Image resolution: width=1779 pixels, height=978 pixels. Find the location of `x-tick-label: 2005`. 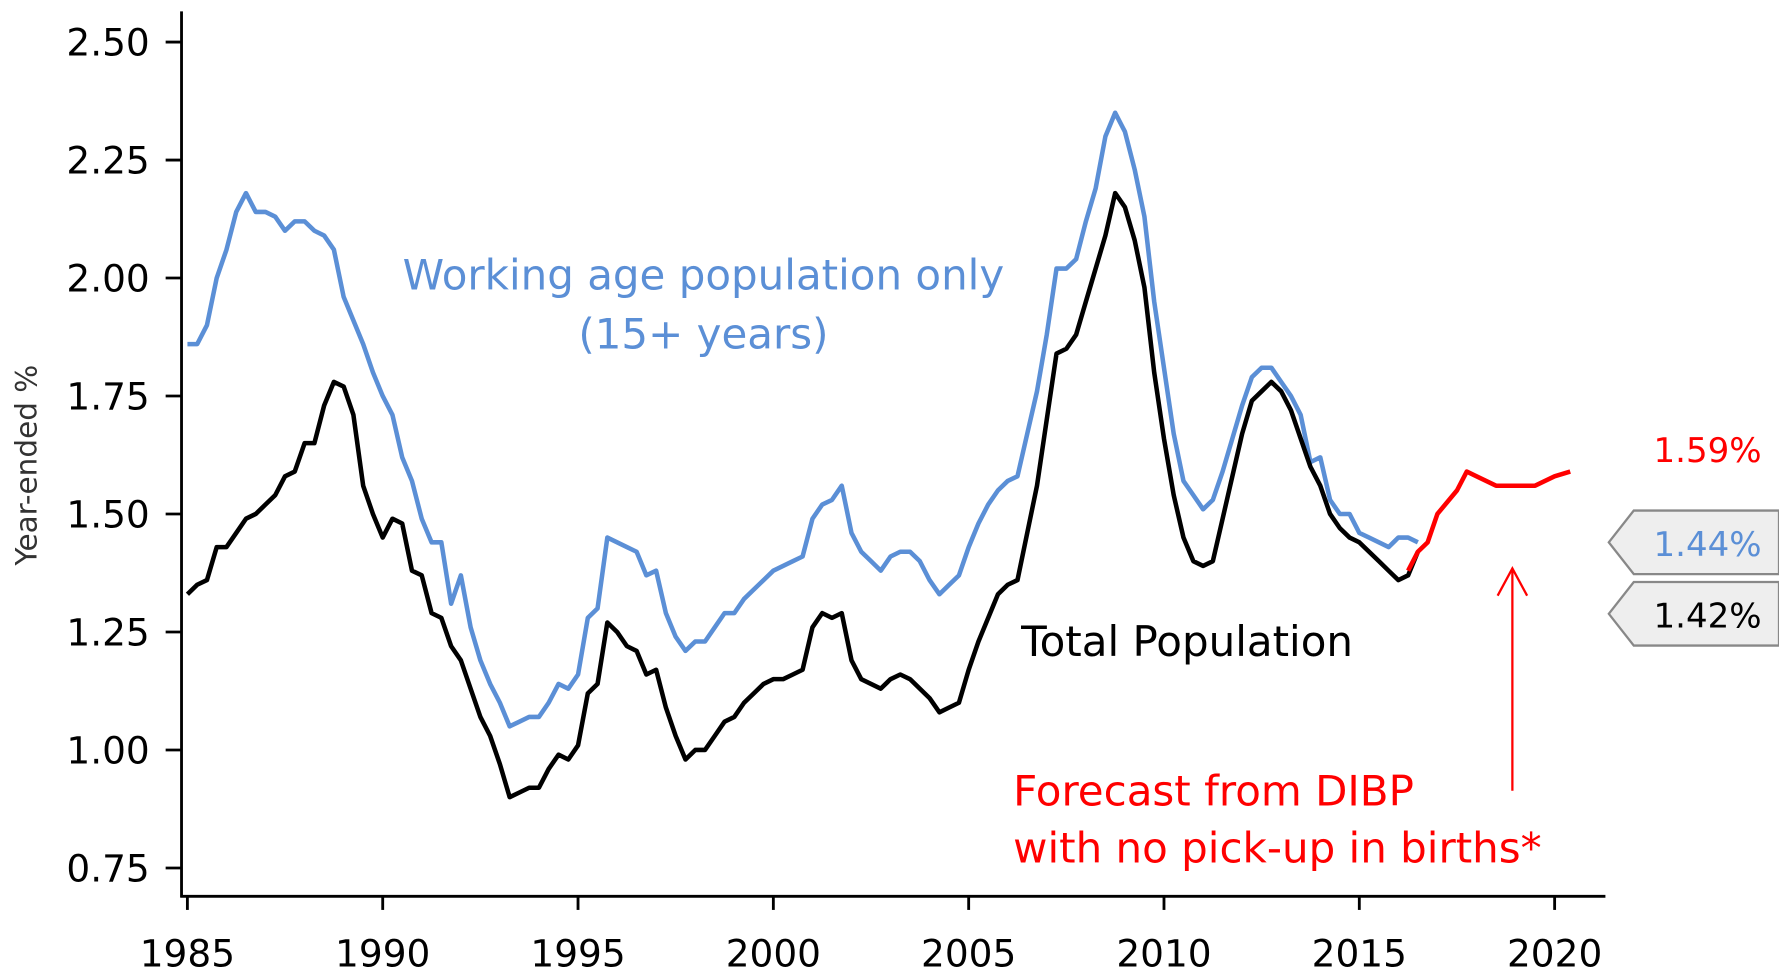

x-tick-label: 2005 is located at coordinates (968, 954).